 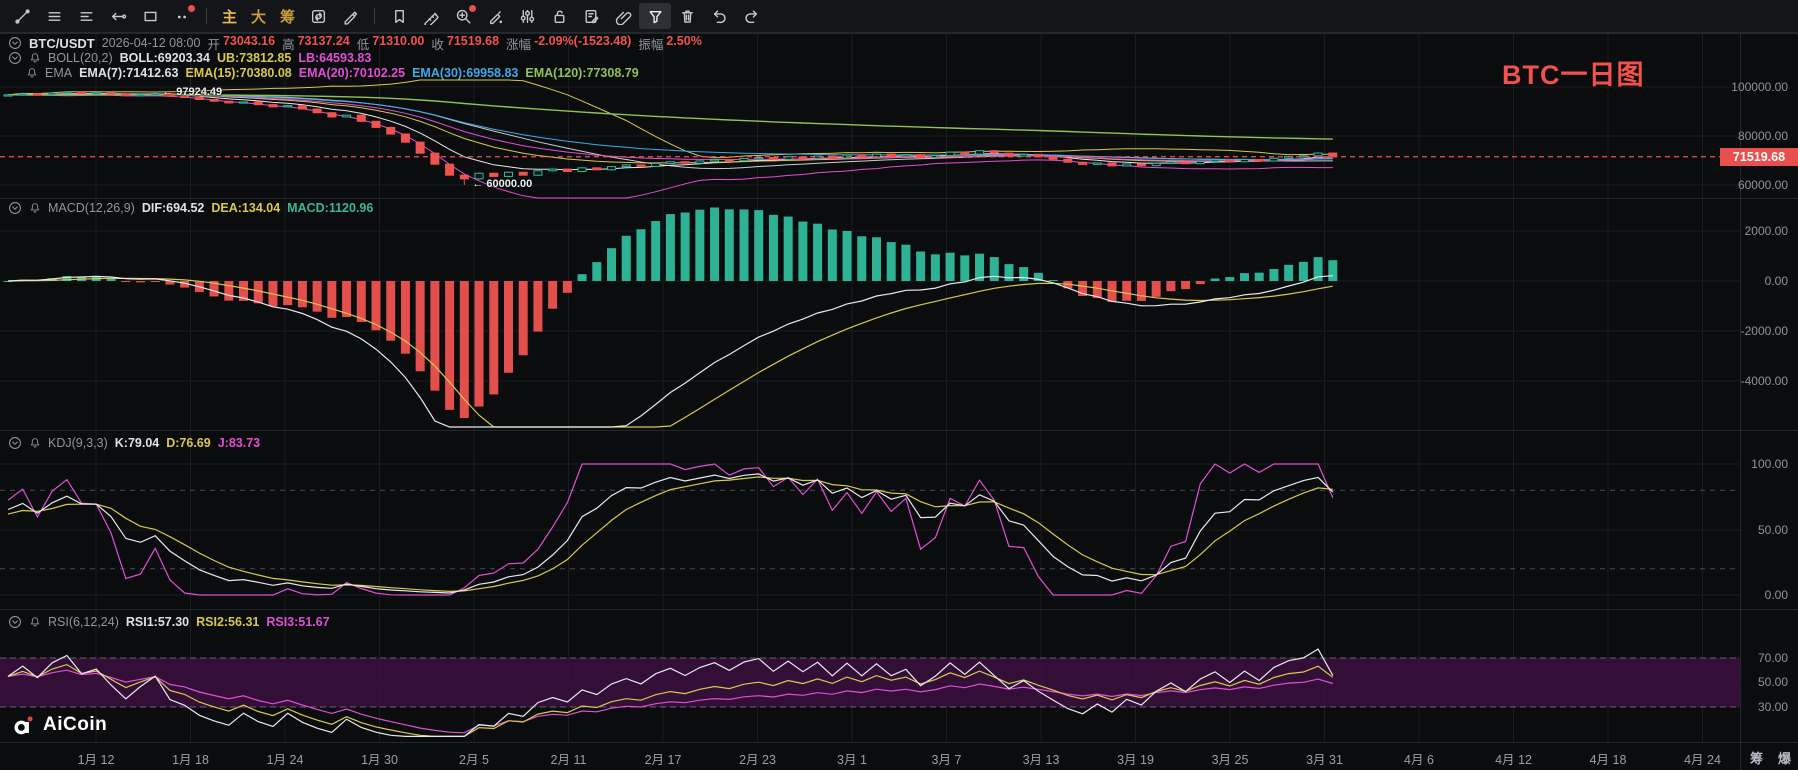 What do you see at coordinates (663, 760) in the screenshot?
I see `x-axis-tick: 2月 17` at bounding box center [663, 760].